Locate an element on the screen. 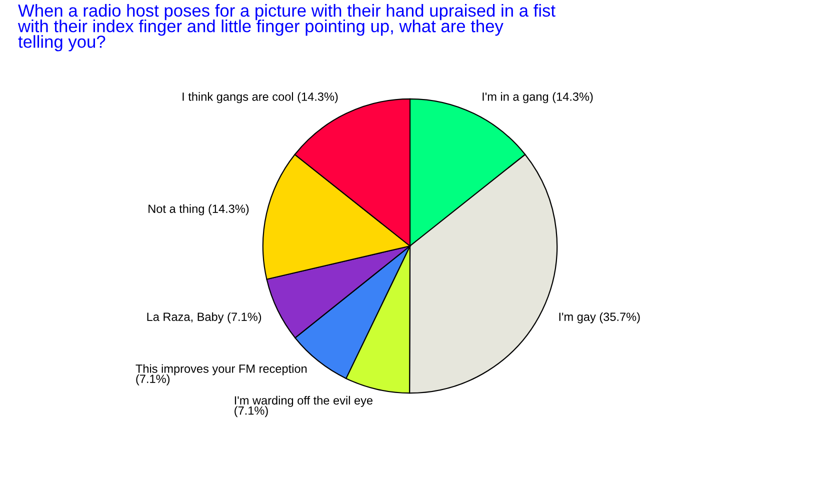 The height and width of the screenshot is (492, 820). slice-label: I'm in a gang (14.3%) is located at coordinates (537, 98).